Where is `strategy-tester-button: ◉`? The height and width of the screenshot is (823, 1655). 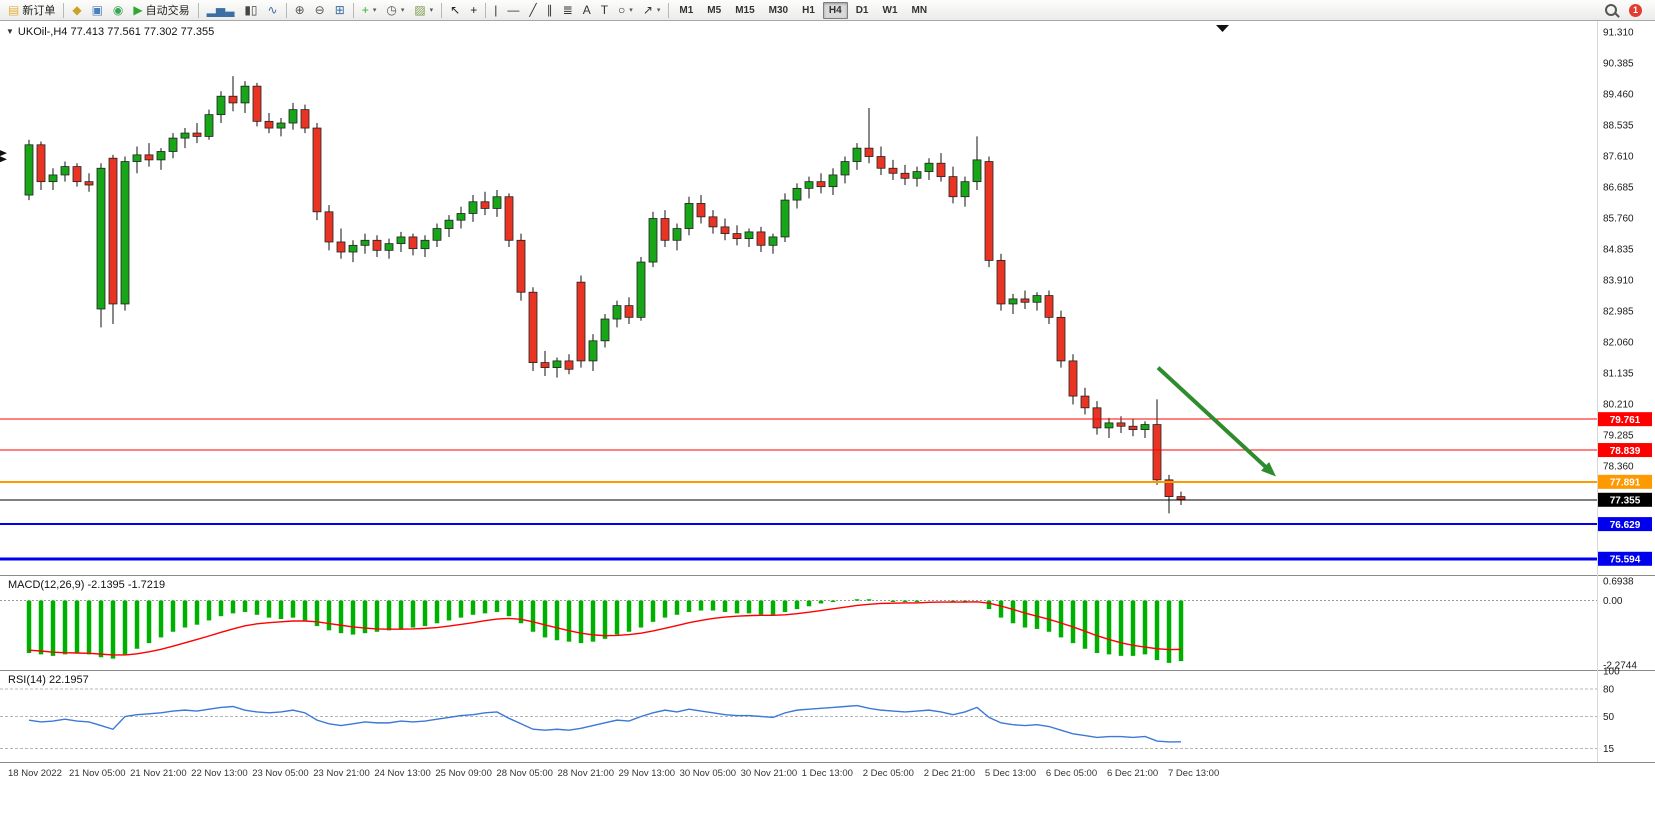
strategy-tester-button: ◉ is located at coordinates (118, 10).